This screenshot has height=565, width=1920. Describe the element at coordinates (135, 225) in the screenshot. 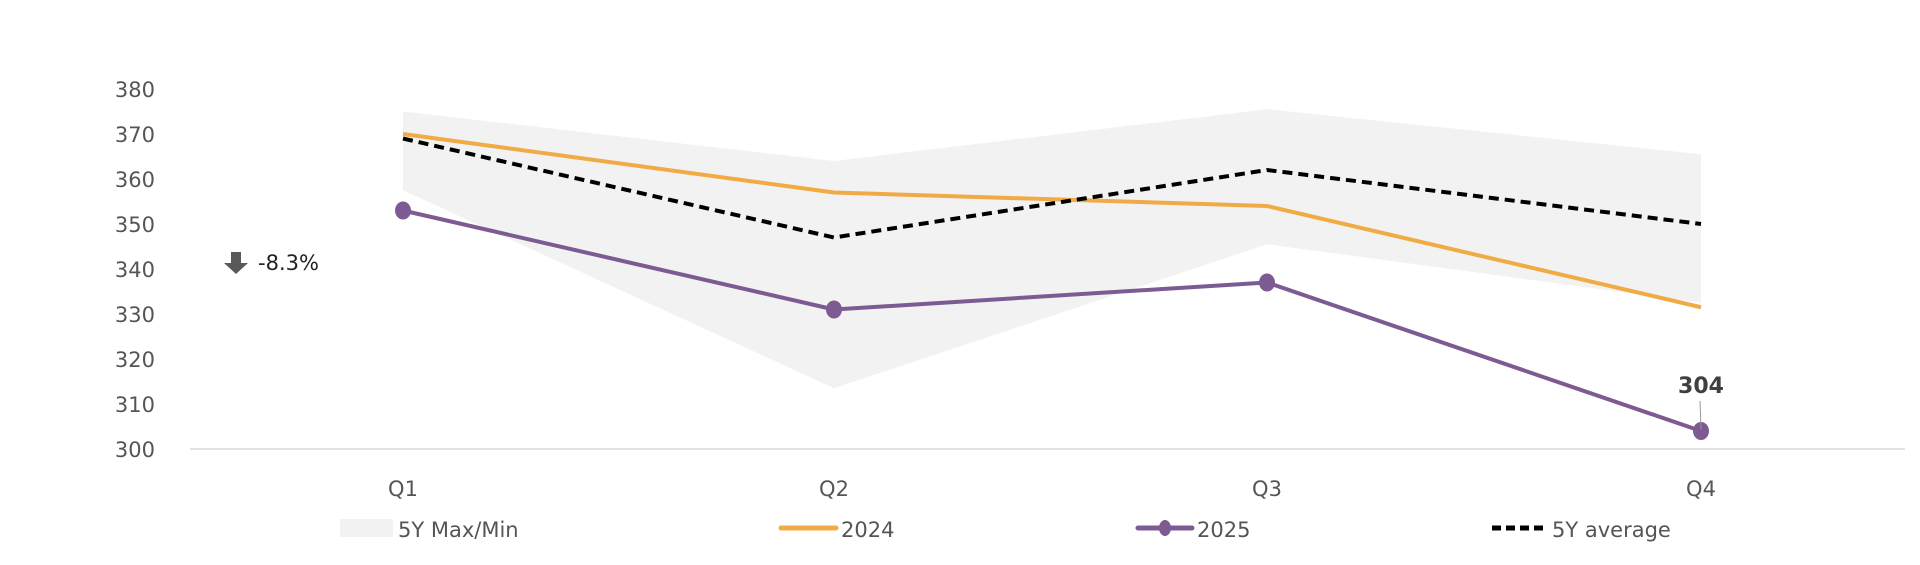

I see `y-tick-label: 350` at that location.